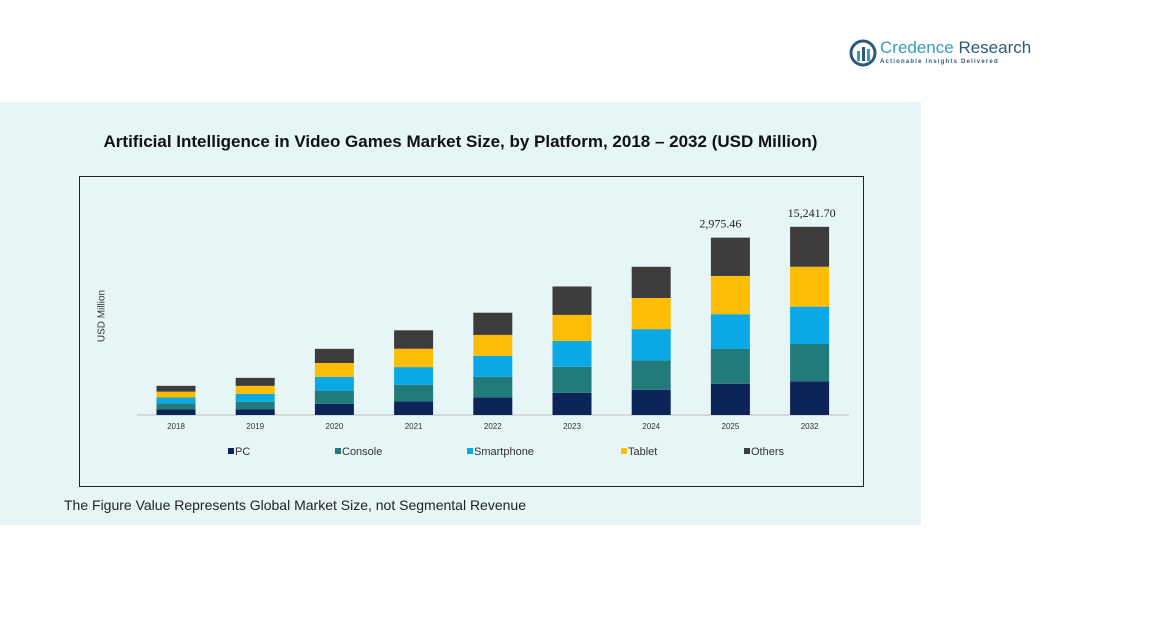  What do you see at coordinates (730, 331) in the screenshot?
I see `bar-smartphone-2025` at bounding box center [730, 331].